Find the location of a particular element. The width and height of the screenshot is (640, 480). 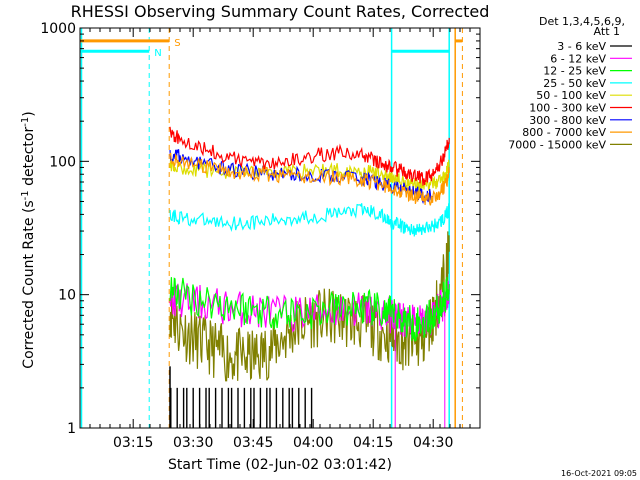

y-tick-label: 1000 is located at coordinates (58, 29).